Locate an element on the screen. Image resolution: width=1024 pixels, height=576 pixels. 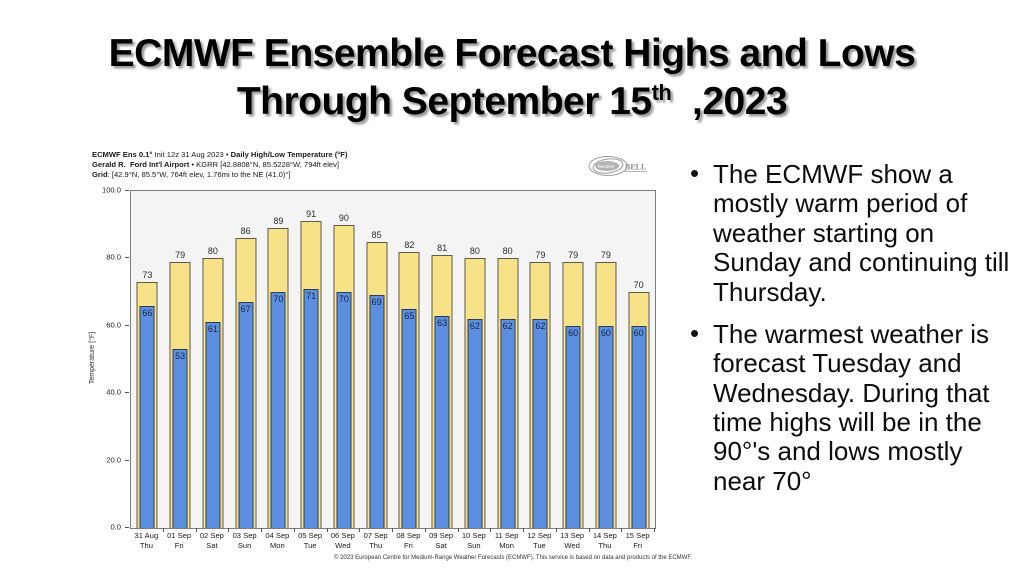
x-axis-label: 06 Sep Wed is located at coordinates (342, 540).